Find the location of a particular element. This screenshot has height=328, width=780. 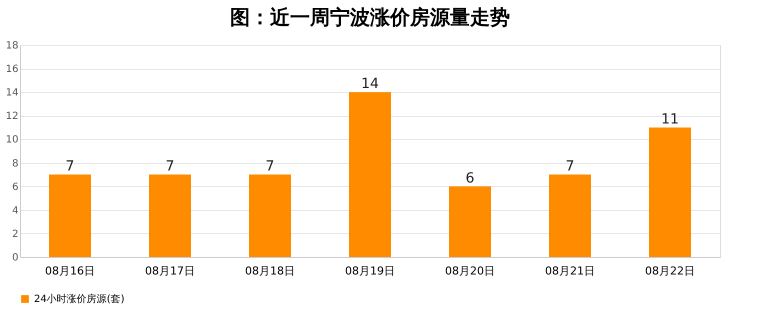

x-tick-label: 08月18日 is located at coordinates (270, 271).